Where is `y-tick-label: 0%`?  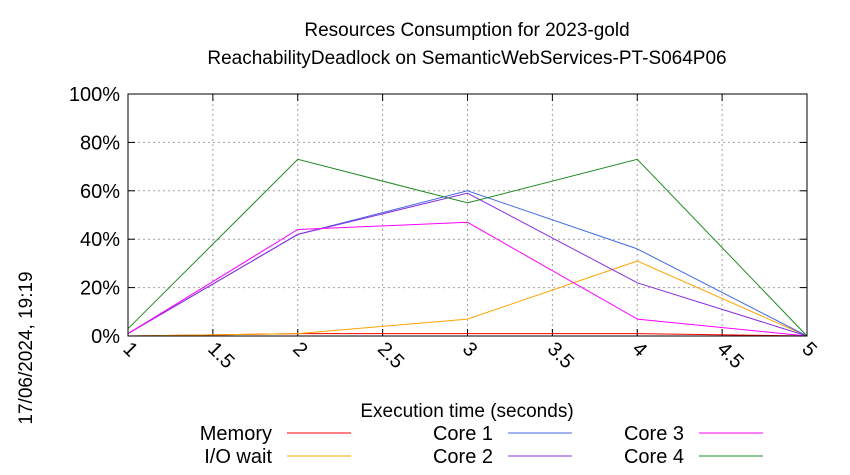
y-tick-label: 0% is located at coordinates (105, 337).